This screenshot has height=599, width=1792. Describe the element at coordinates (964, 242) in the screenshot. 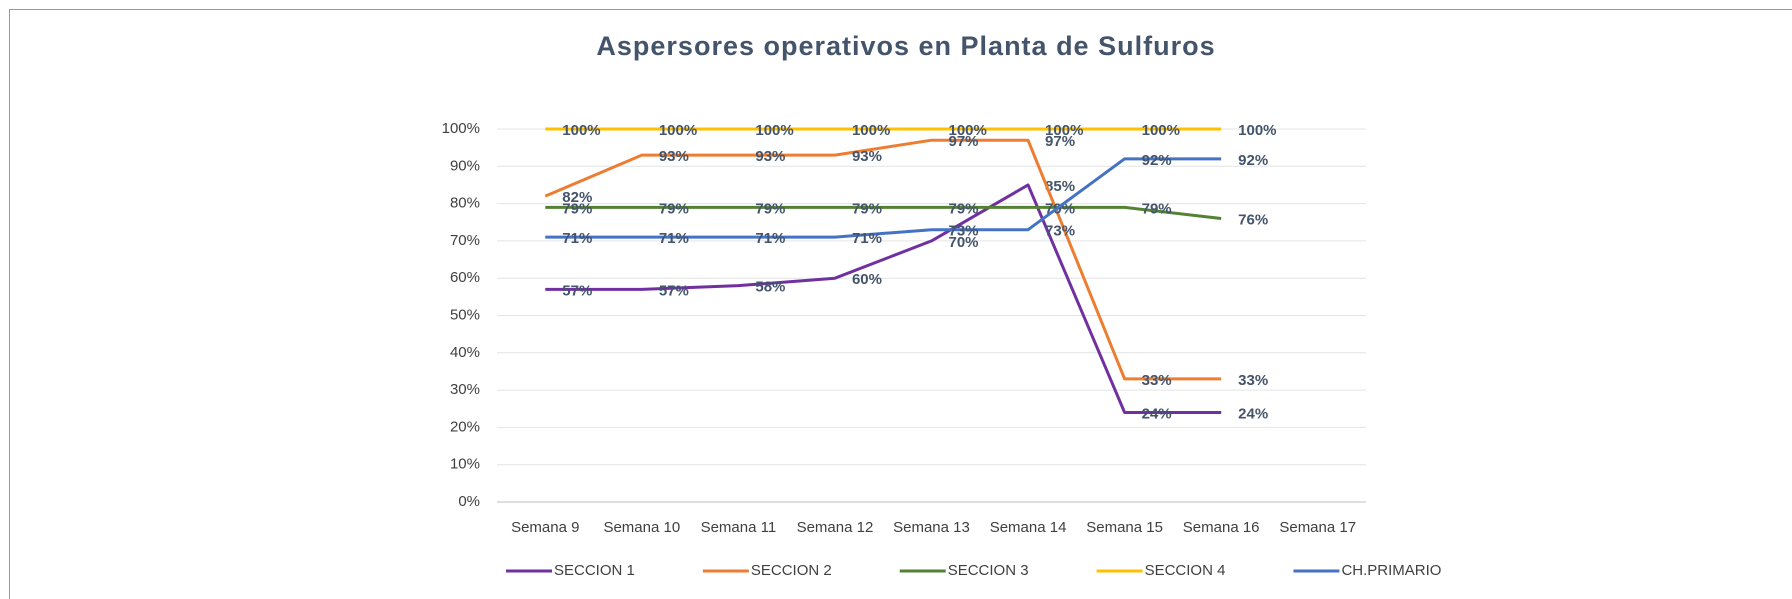

I see `data-label: 70%` at that location.